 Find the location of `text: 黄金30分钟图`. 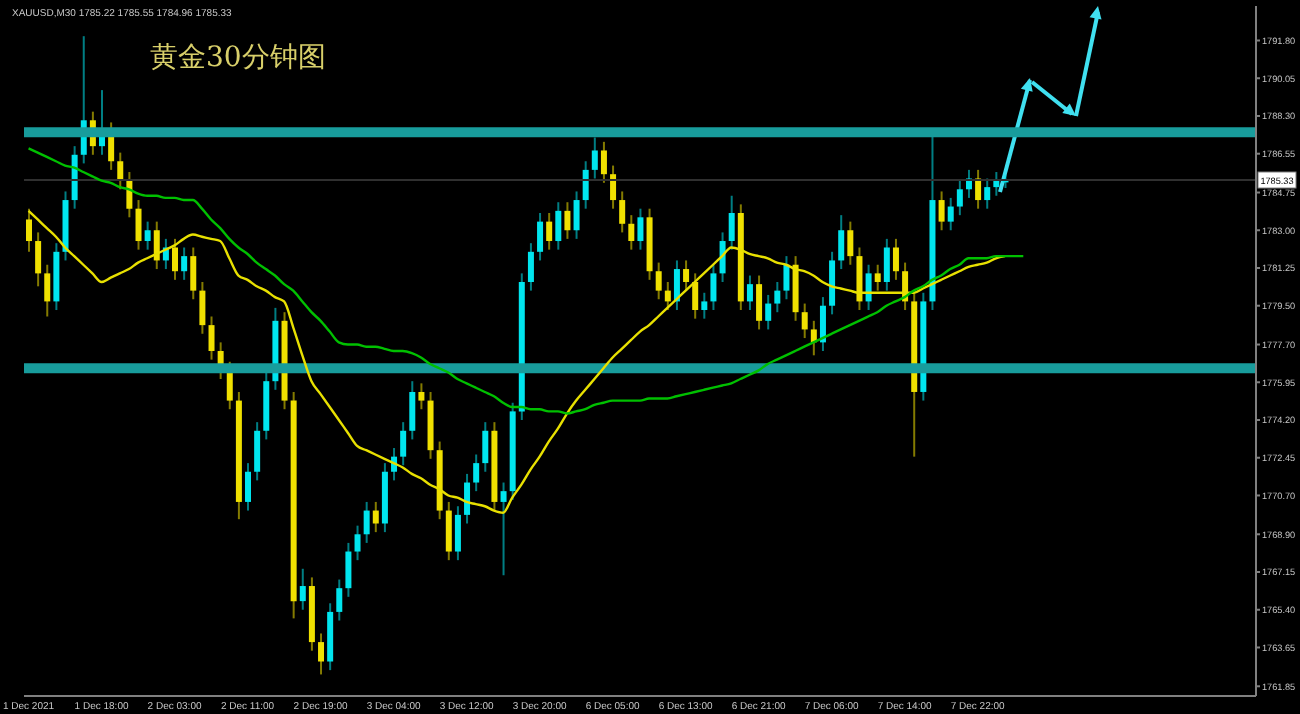

text: 黄金30分钟图 is located at coordinates (238, 58).